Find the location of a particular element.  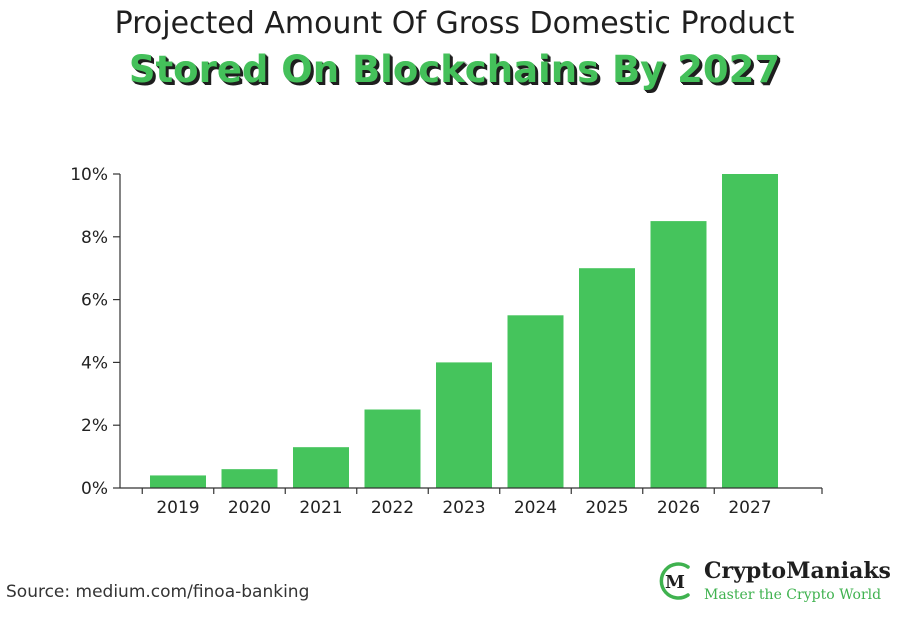

x-tick-label-2020: 2020 is located at coordinates (249, 508).